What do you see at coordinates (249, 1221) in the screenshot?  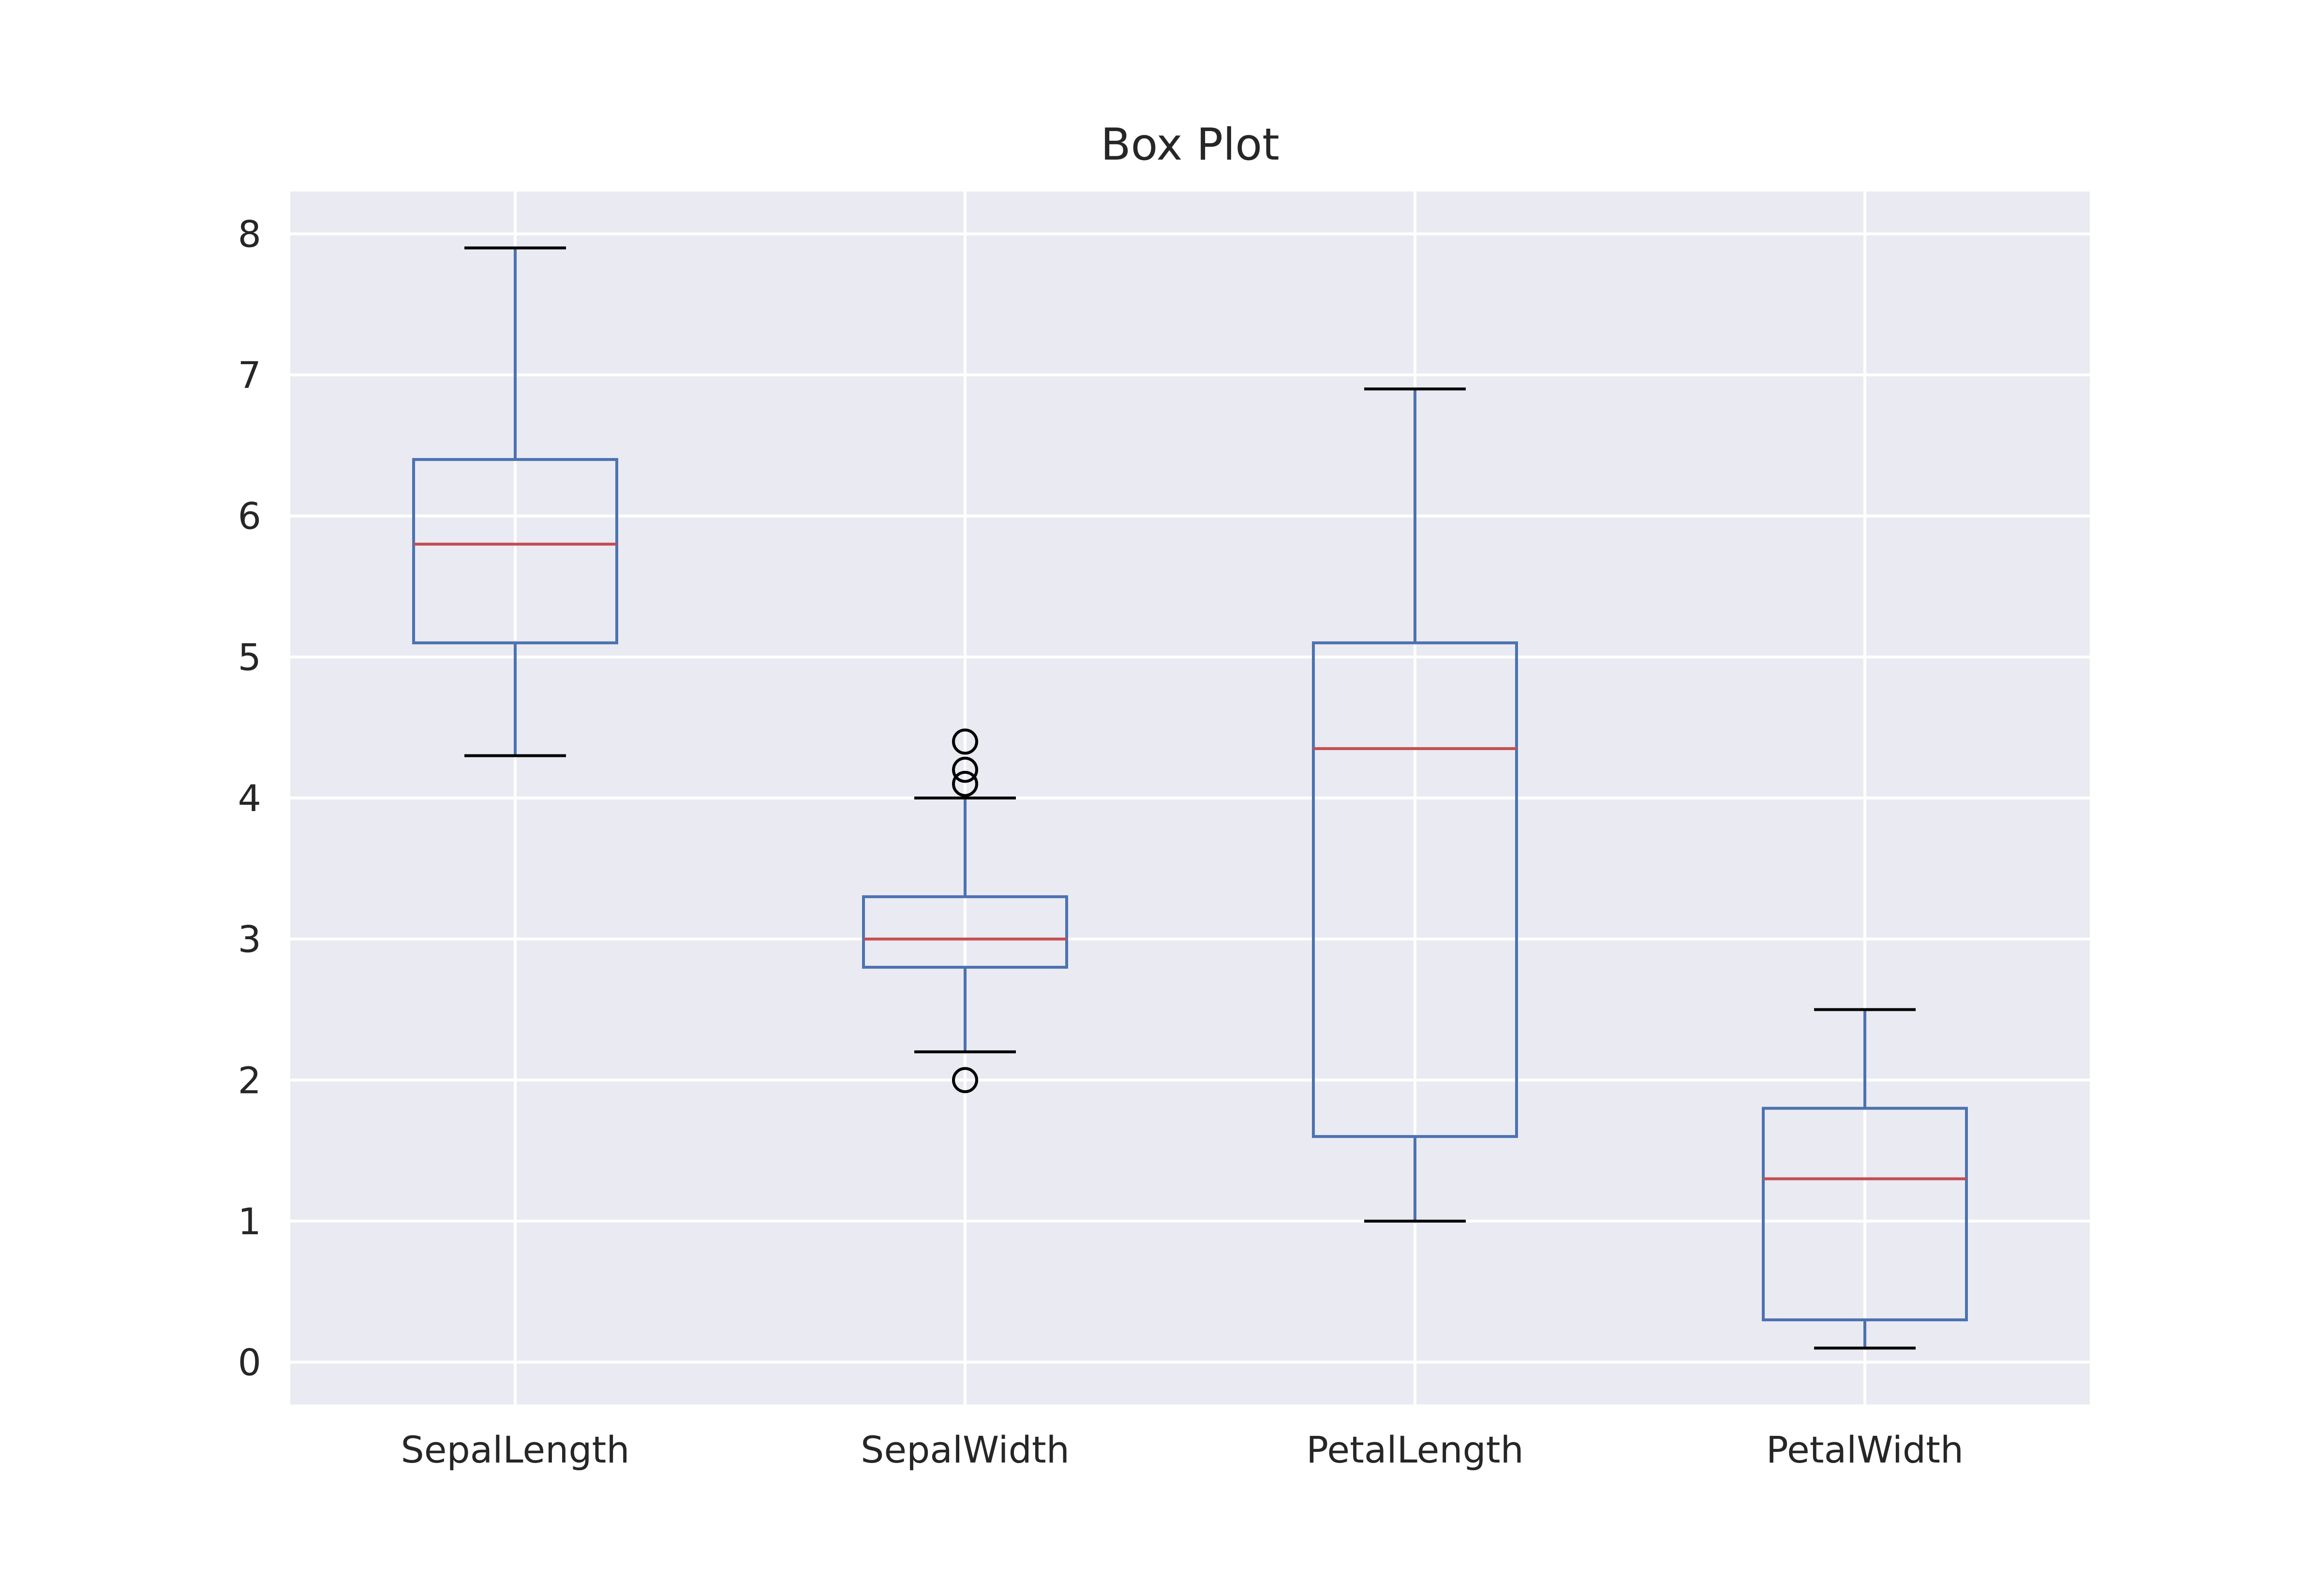 I see `y-tick-label: 1` at bounding box center [249, 1221].